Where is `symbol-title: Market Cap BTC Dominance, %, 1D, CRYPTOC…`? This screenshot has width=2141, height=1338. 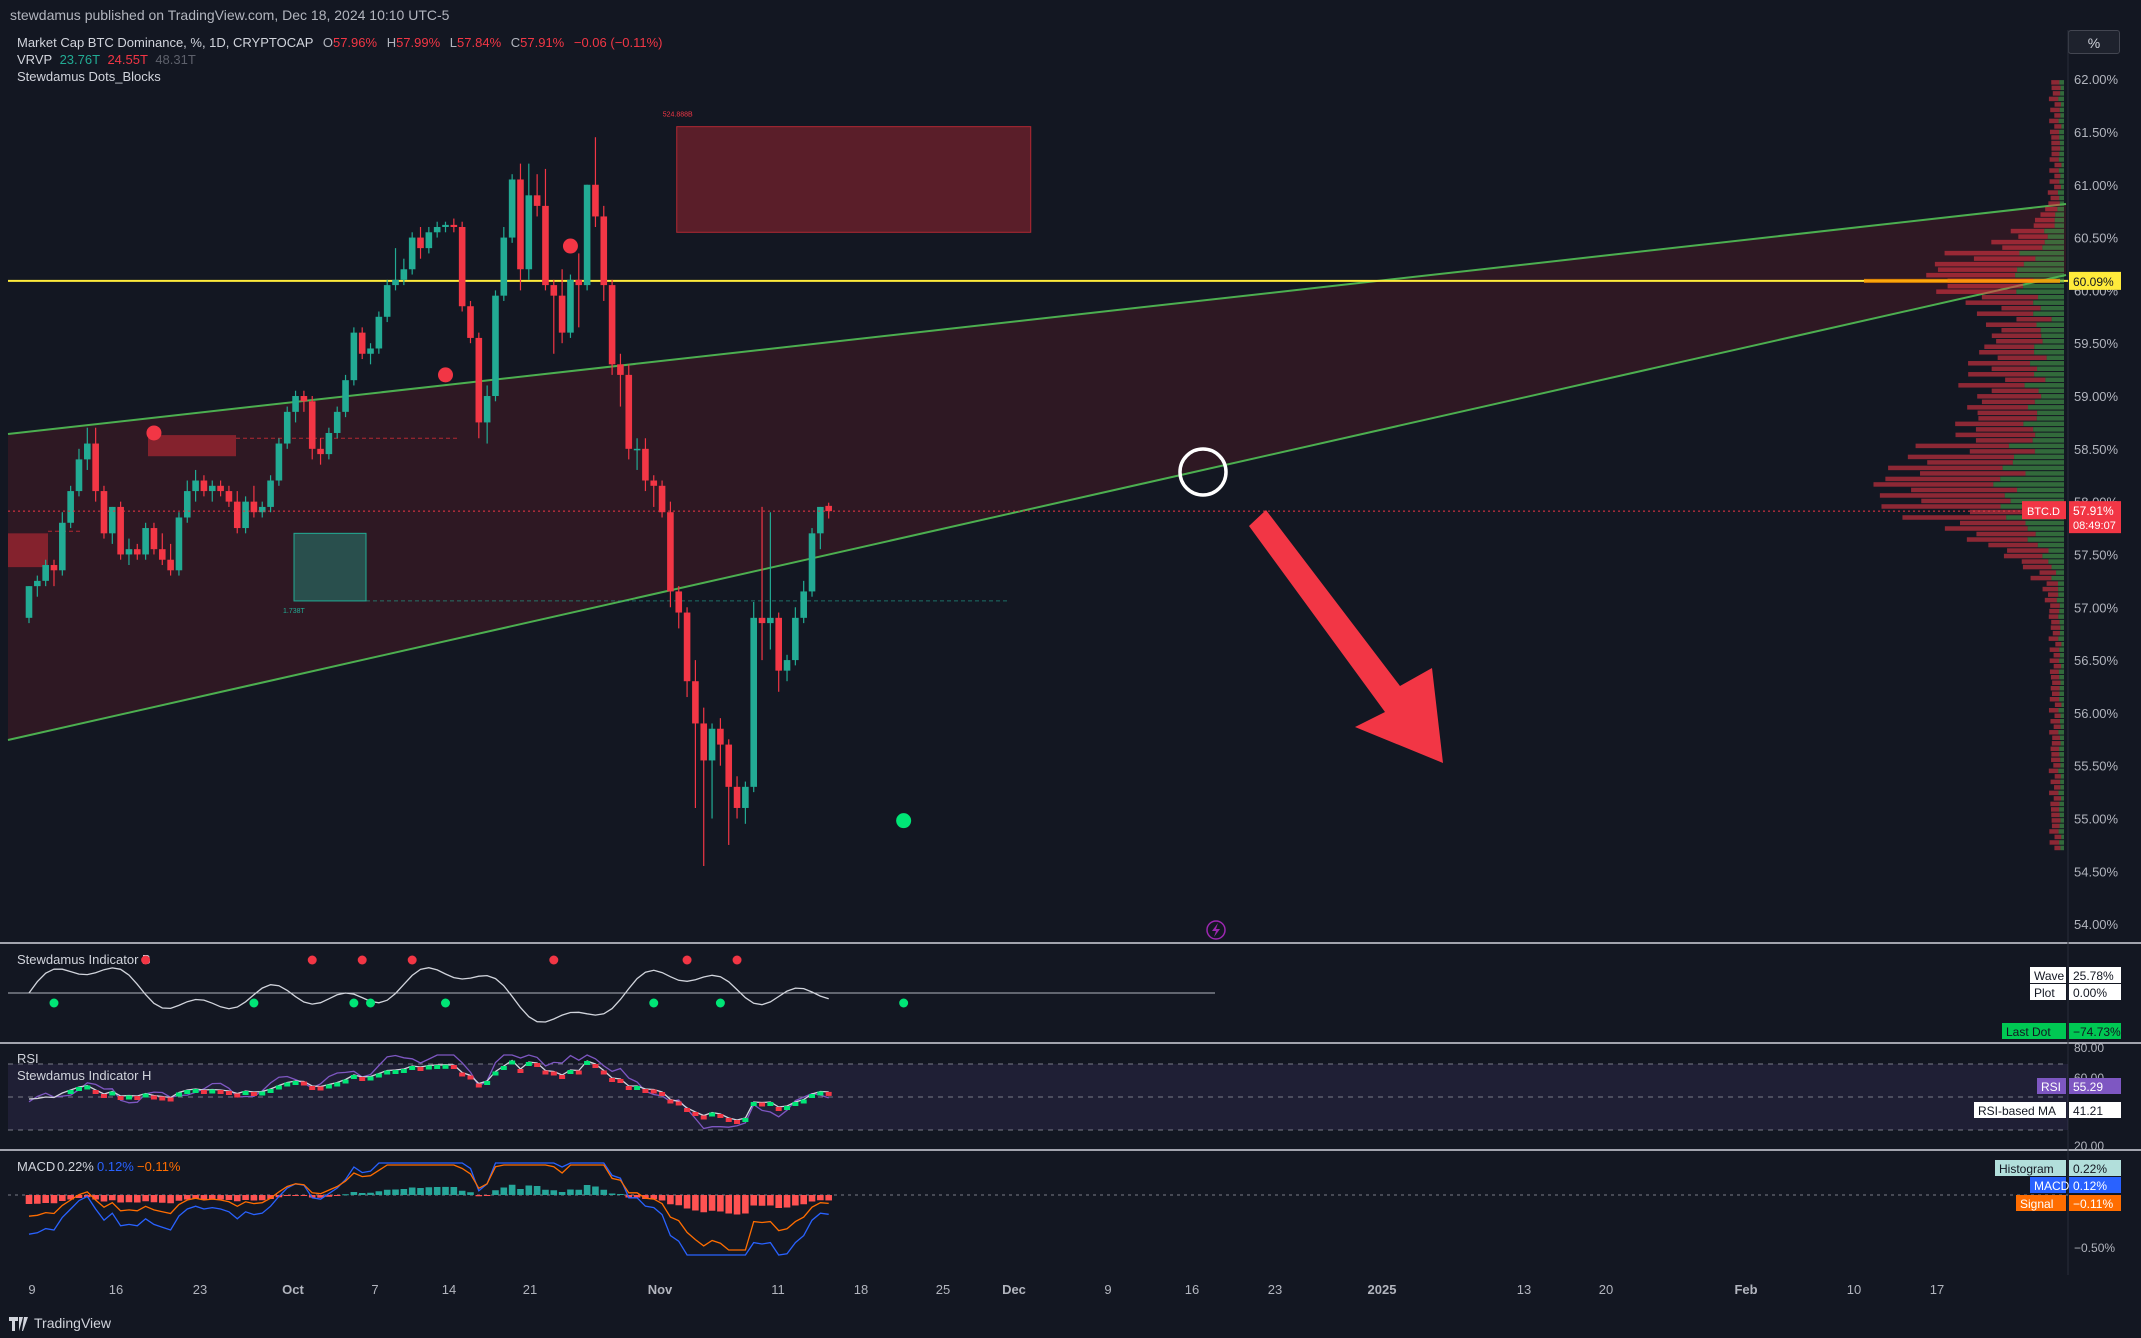 symbol-title: Market Cap BTC Dominance, %, 1D, CRYPTOC… is located at coordinates (165, 42).